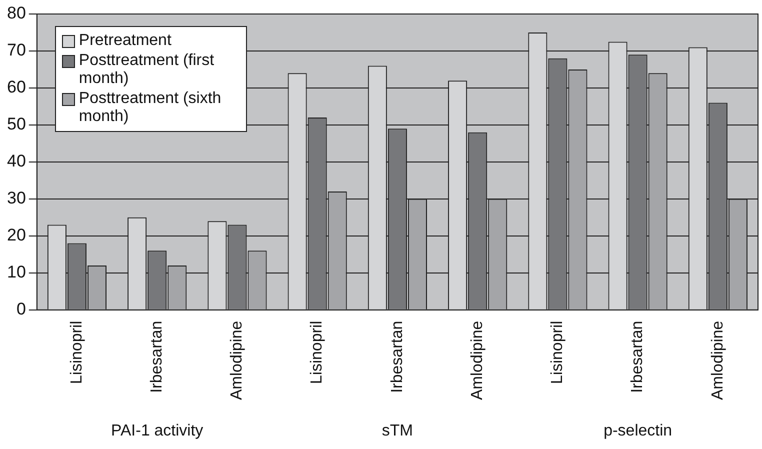 The height and width of the screenshot is (449, 762). I want to click on text: p-selectin, so click(638, 431).